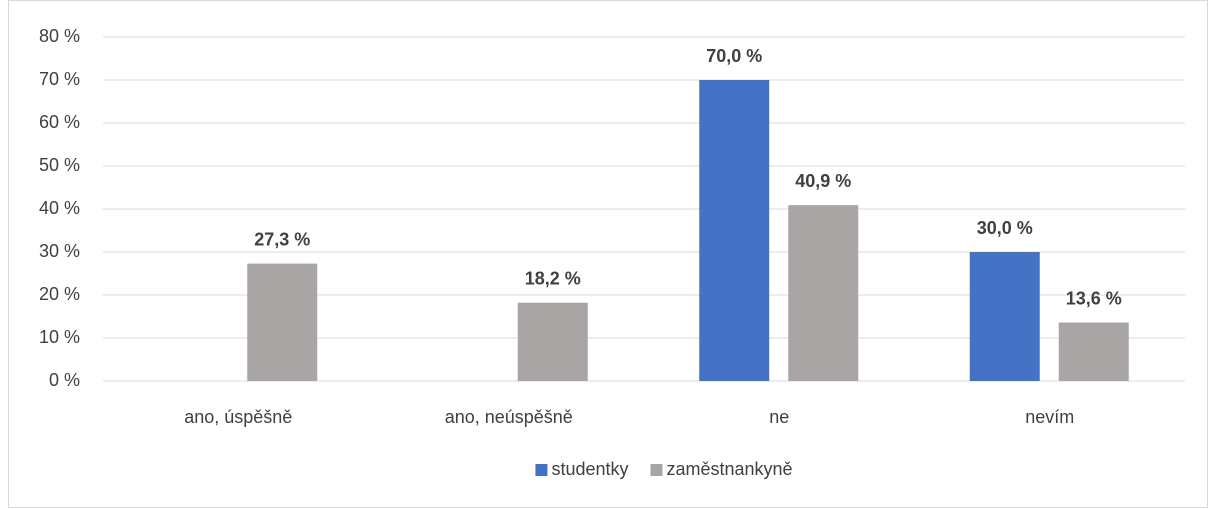  I want to click on value-label: 70,0 %, so click(734, 56).